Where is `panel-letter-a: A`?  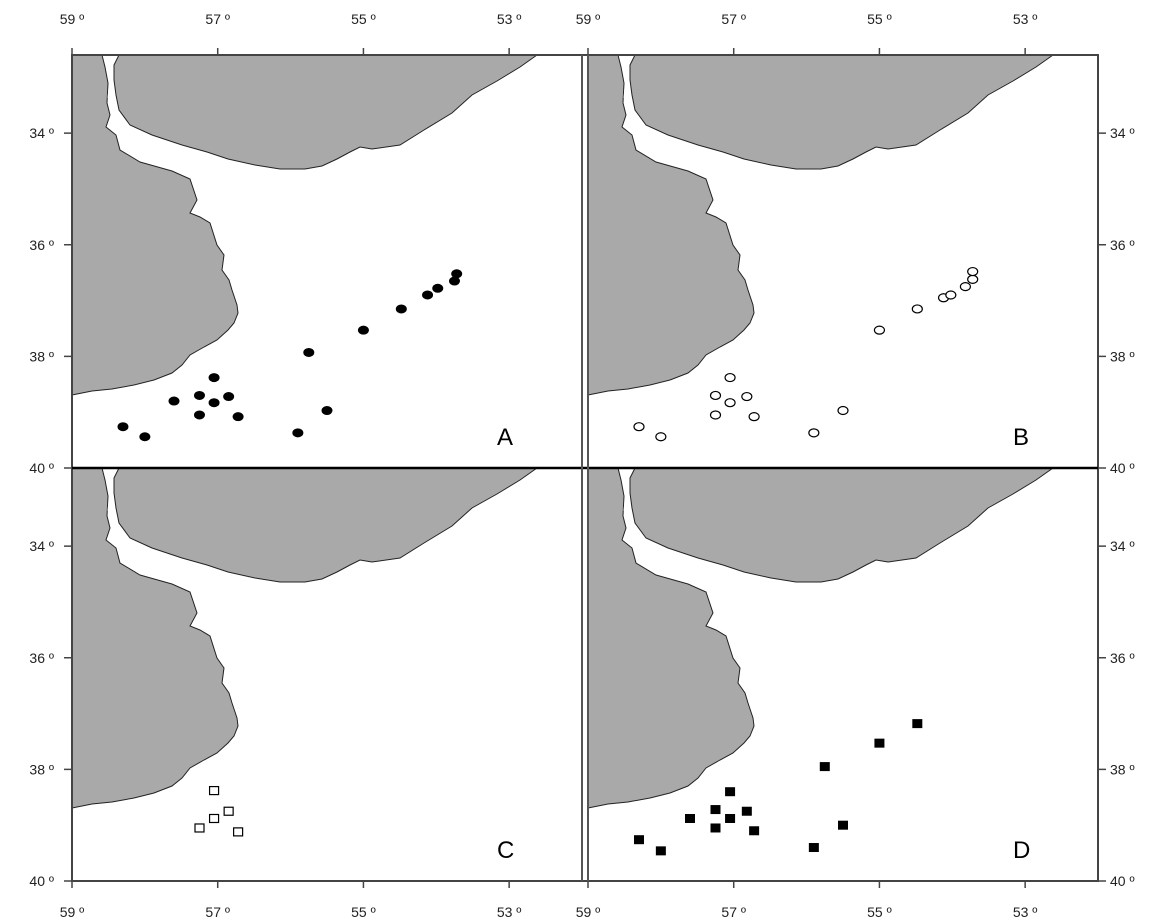 panel-letter-a: A is located at coordinates (505, 437).